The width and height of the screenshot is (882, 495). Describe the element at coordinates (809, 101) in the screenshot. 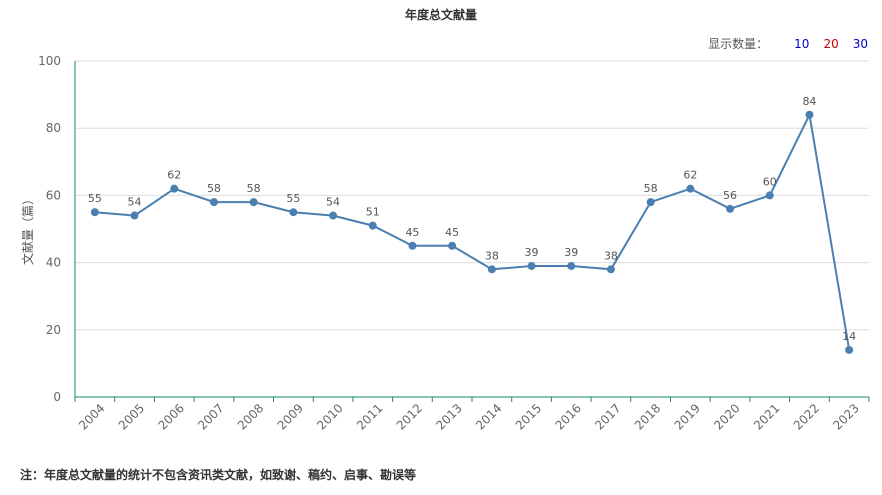

I see `data-label: 84` at that location.